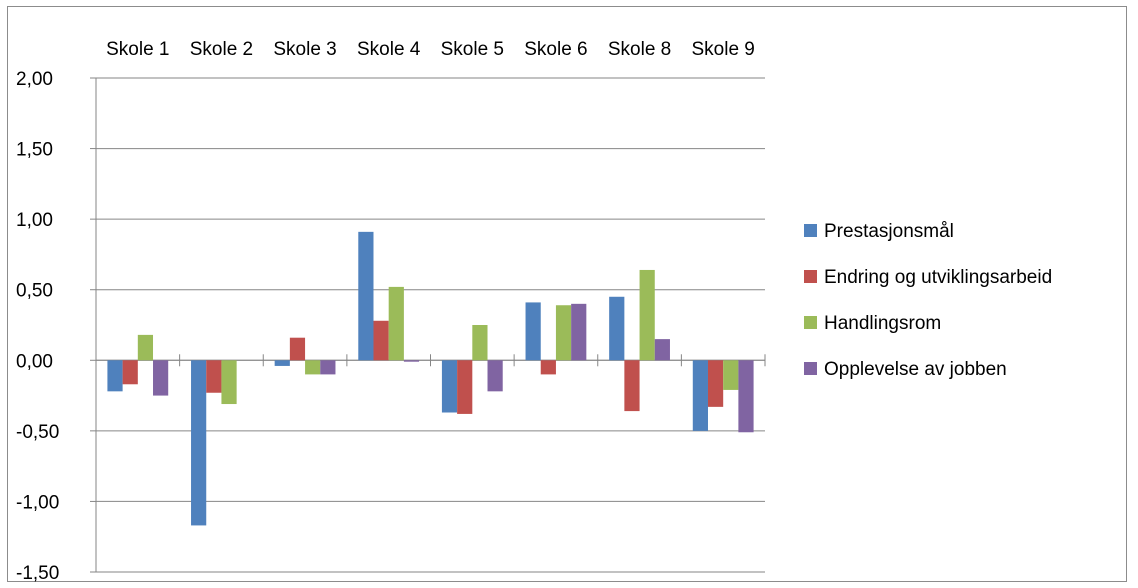 The width and height of the screenshot is (1138, 588). I want to click on y-tick-label: 1,50, so click(34, 150).